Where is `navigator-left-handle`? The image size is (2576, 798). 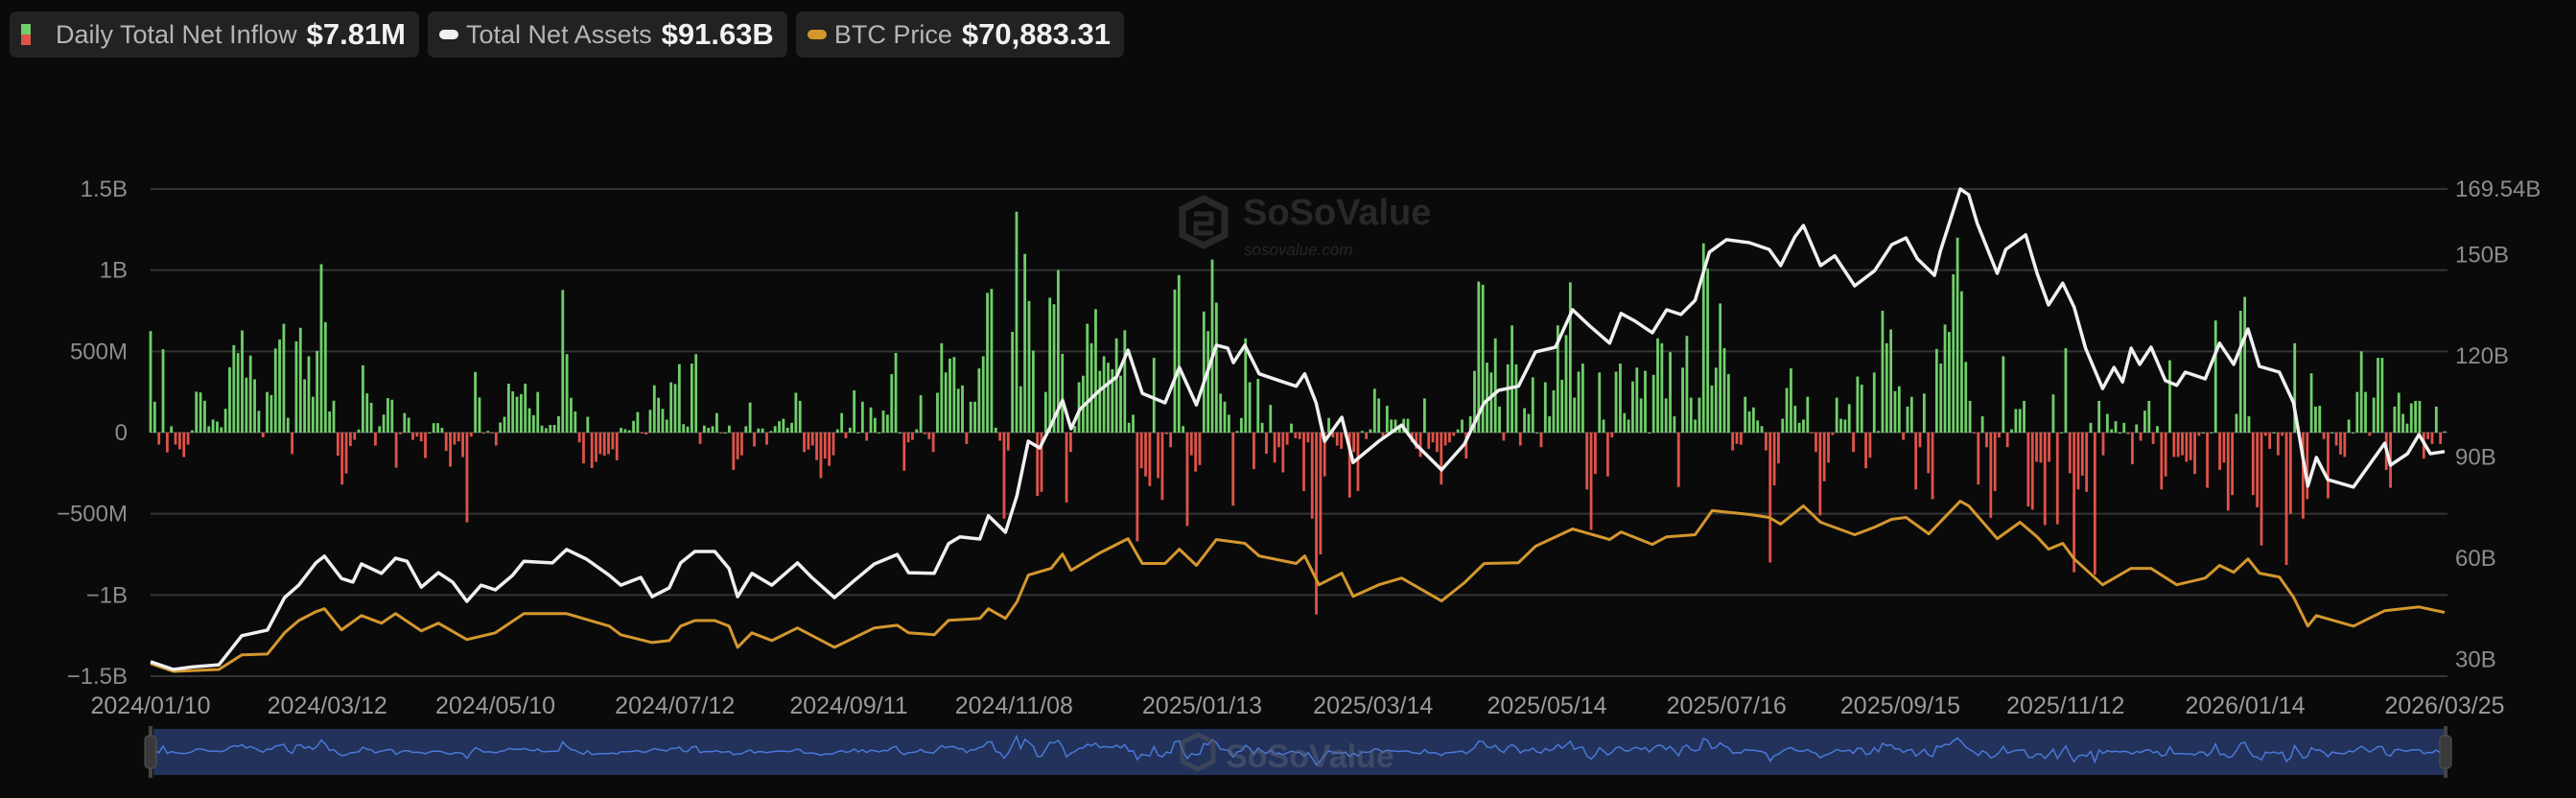
navigator-left-handle is located at coordinates (150, 752).